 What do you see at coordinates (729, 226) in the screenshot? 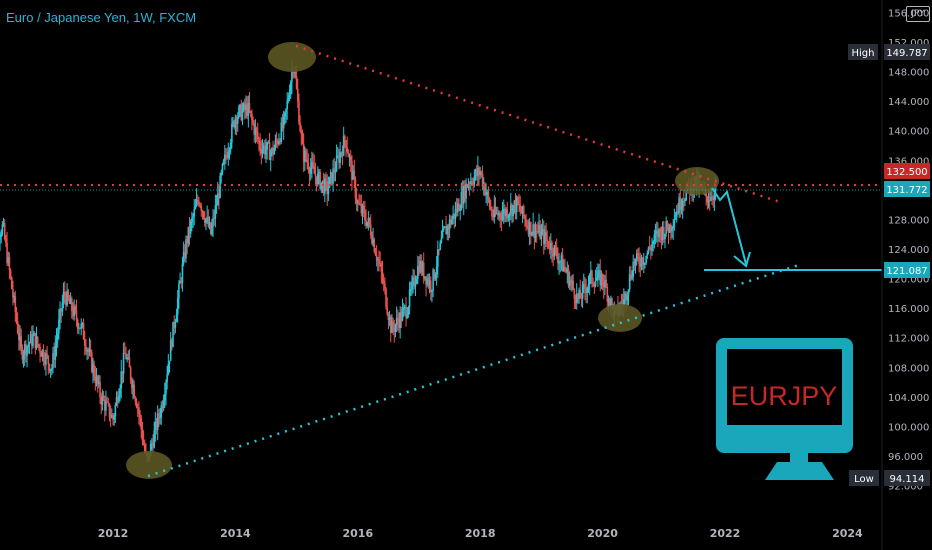
I see `projection-arrow` at bounding box center [729, 226].